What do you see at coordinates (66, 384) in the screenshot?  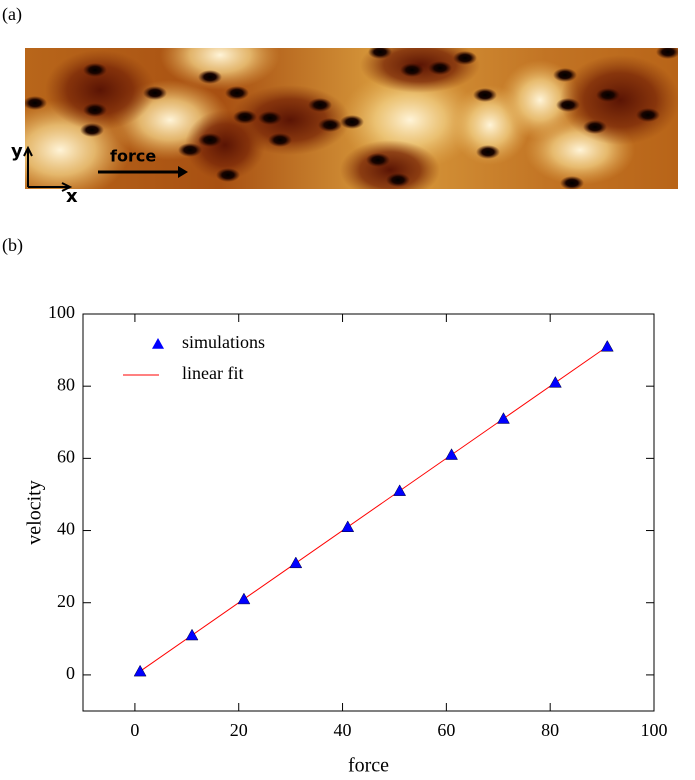 I see `y-tick-label: 80` at bounding box center [66, 384].